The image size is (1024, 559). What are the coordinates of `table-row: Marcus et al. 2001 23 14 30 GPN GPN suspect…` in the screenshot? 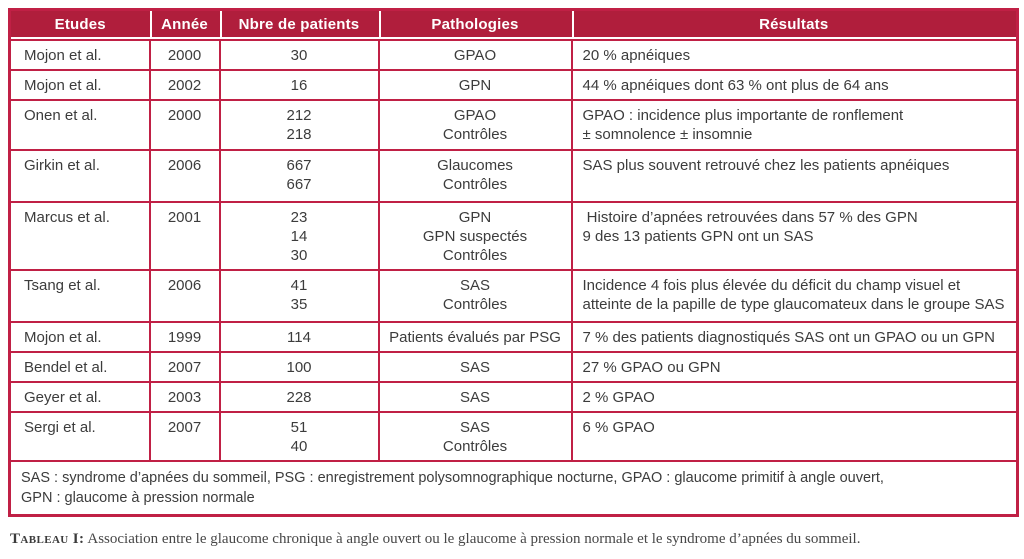 It's located at (513, 235).